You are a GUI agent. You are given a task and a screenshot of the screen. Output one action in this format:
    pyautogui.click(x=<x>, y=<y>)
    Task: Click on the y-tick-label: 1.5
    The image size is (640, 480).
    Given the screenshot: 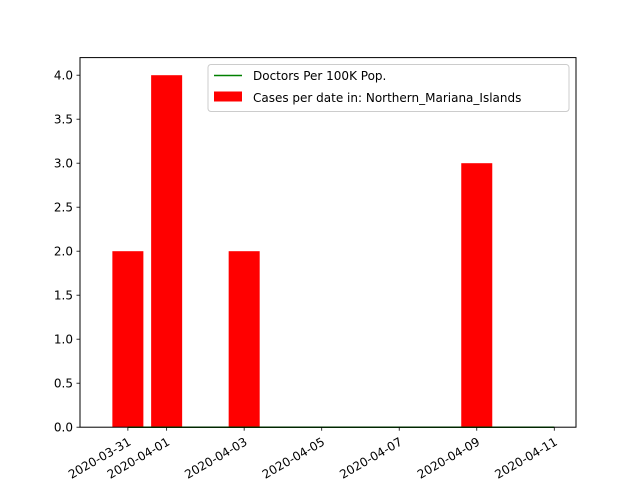 What is the action you would take?
    pyautogui.click(x=63, y=296)
    